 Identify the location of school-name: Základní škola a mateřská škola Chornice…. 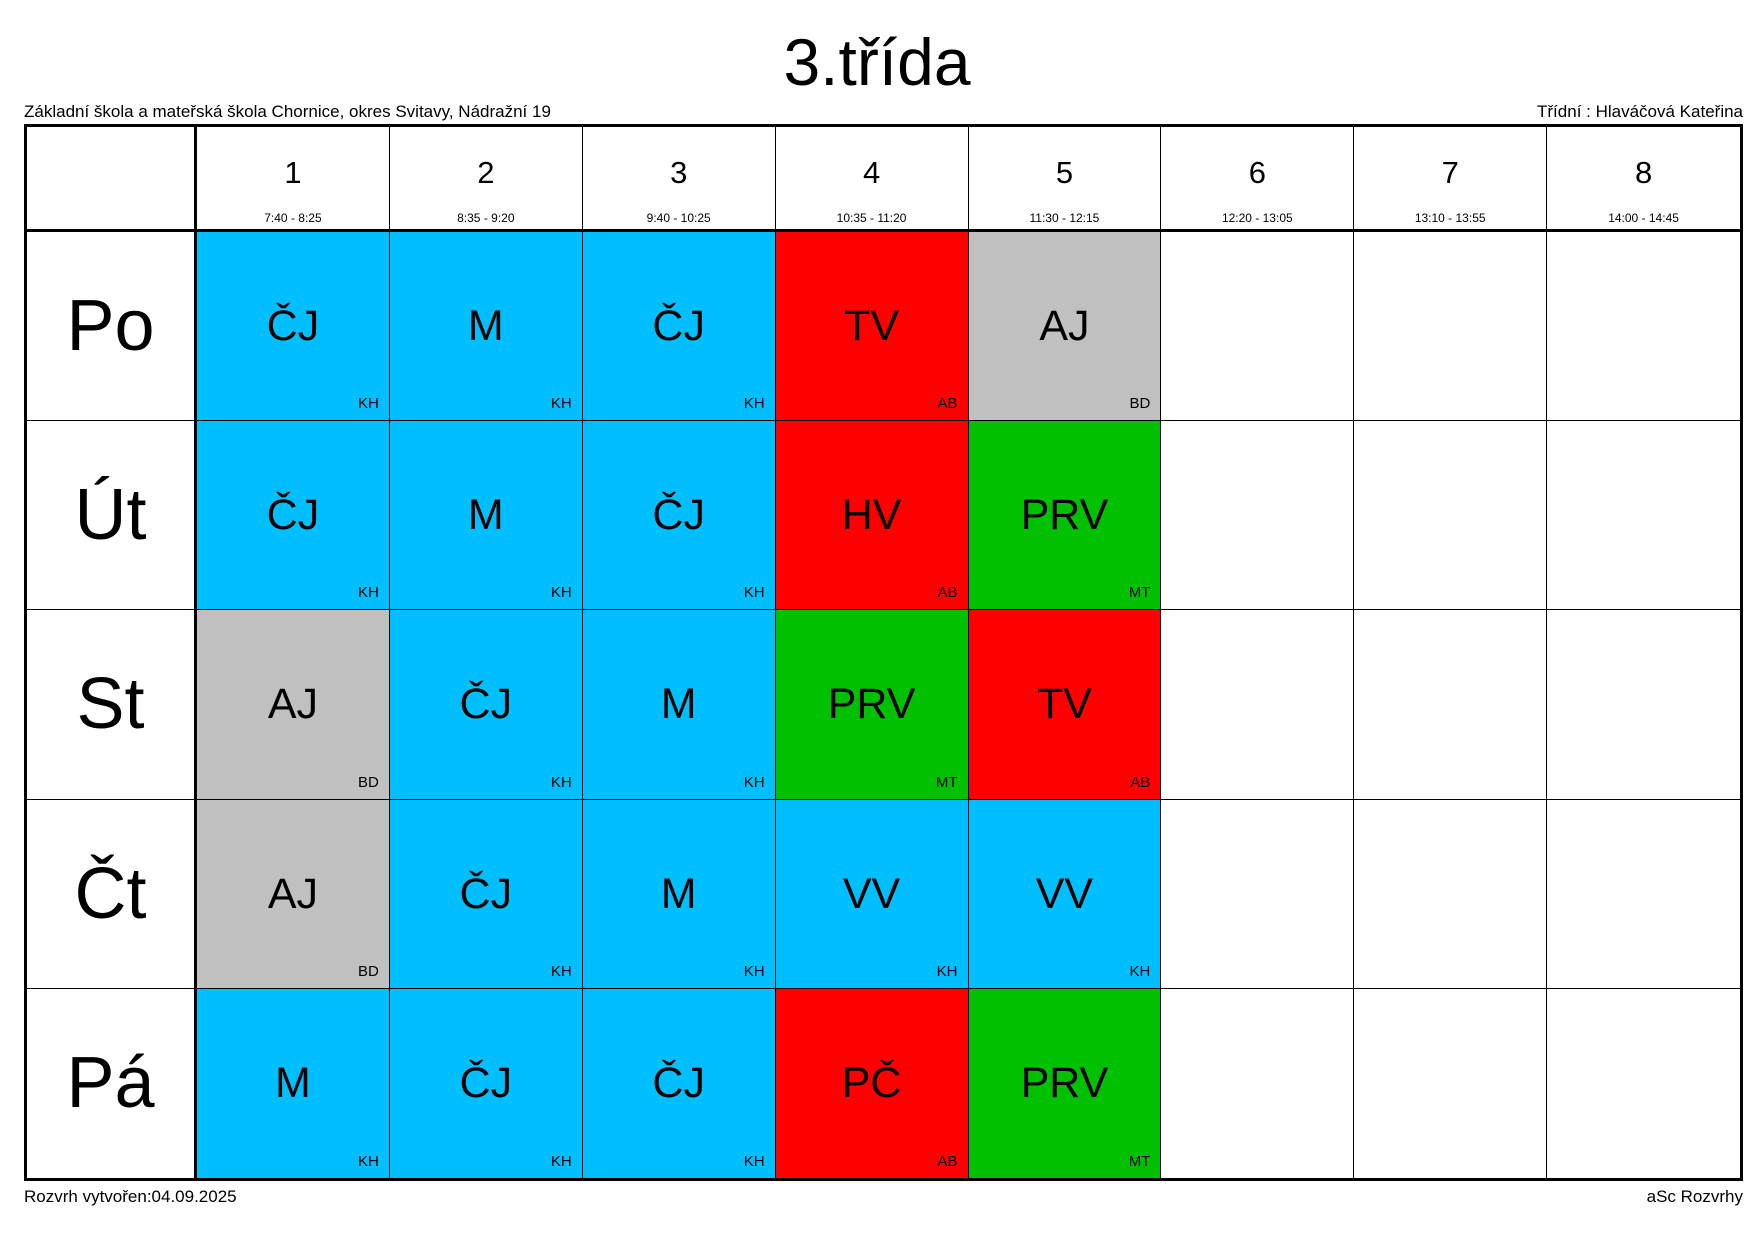
(287, 111).